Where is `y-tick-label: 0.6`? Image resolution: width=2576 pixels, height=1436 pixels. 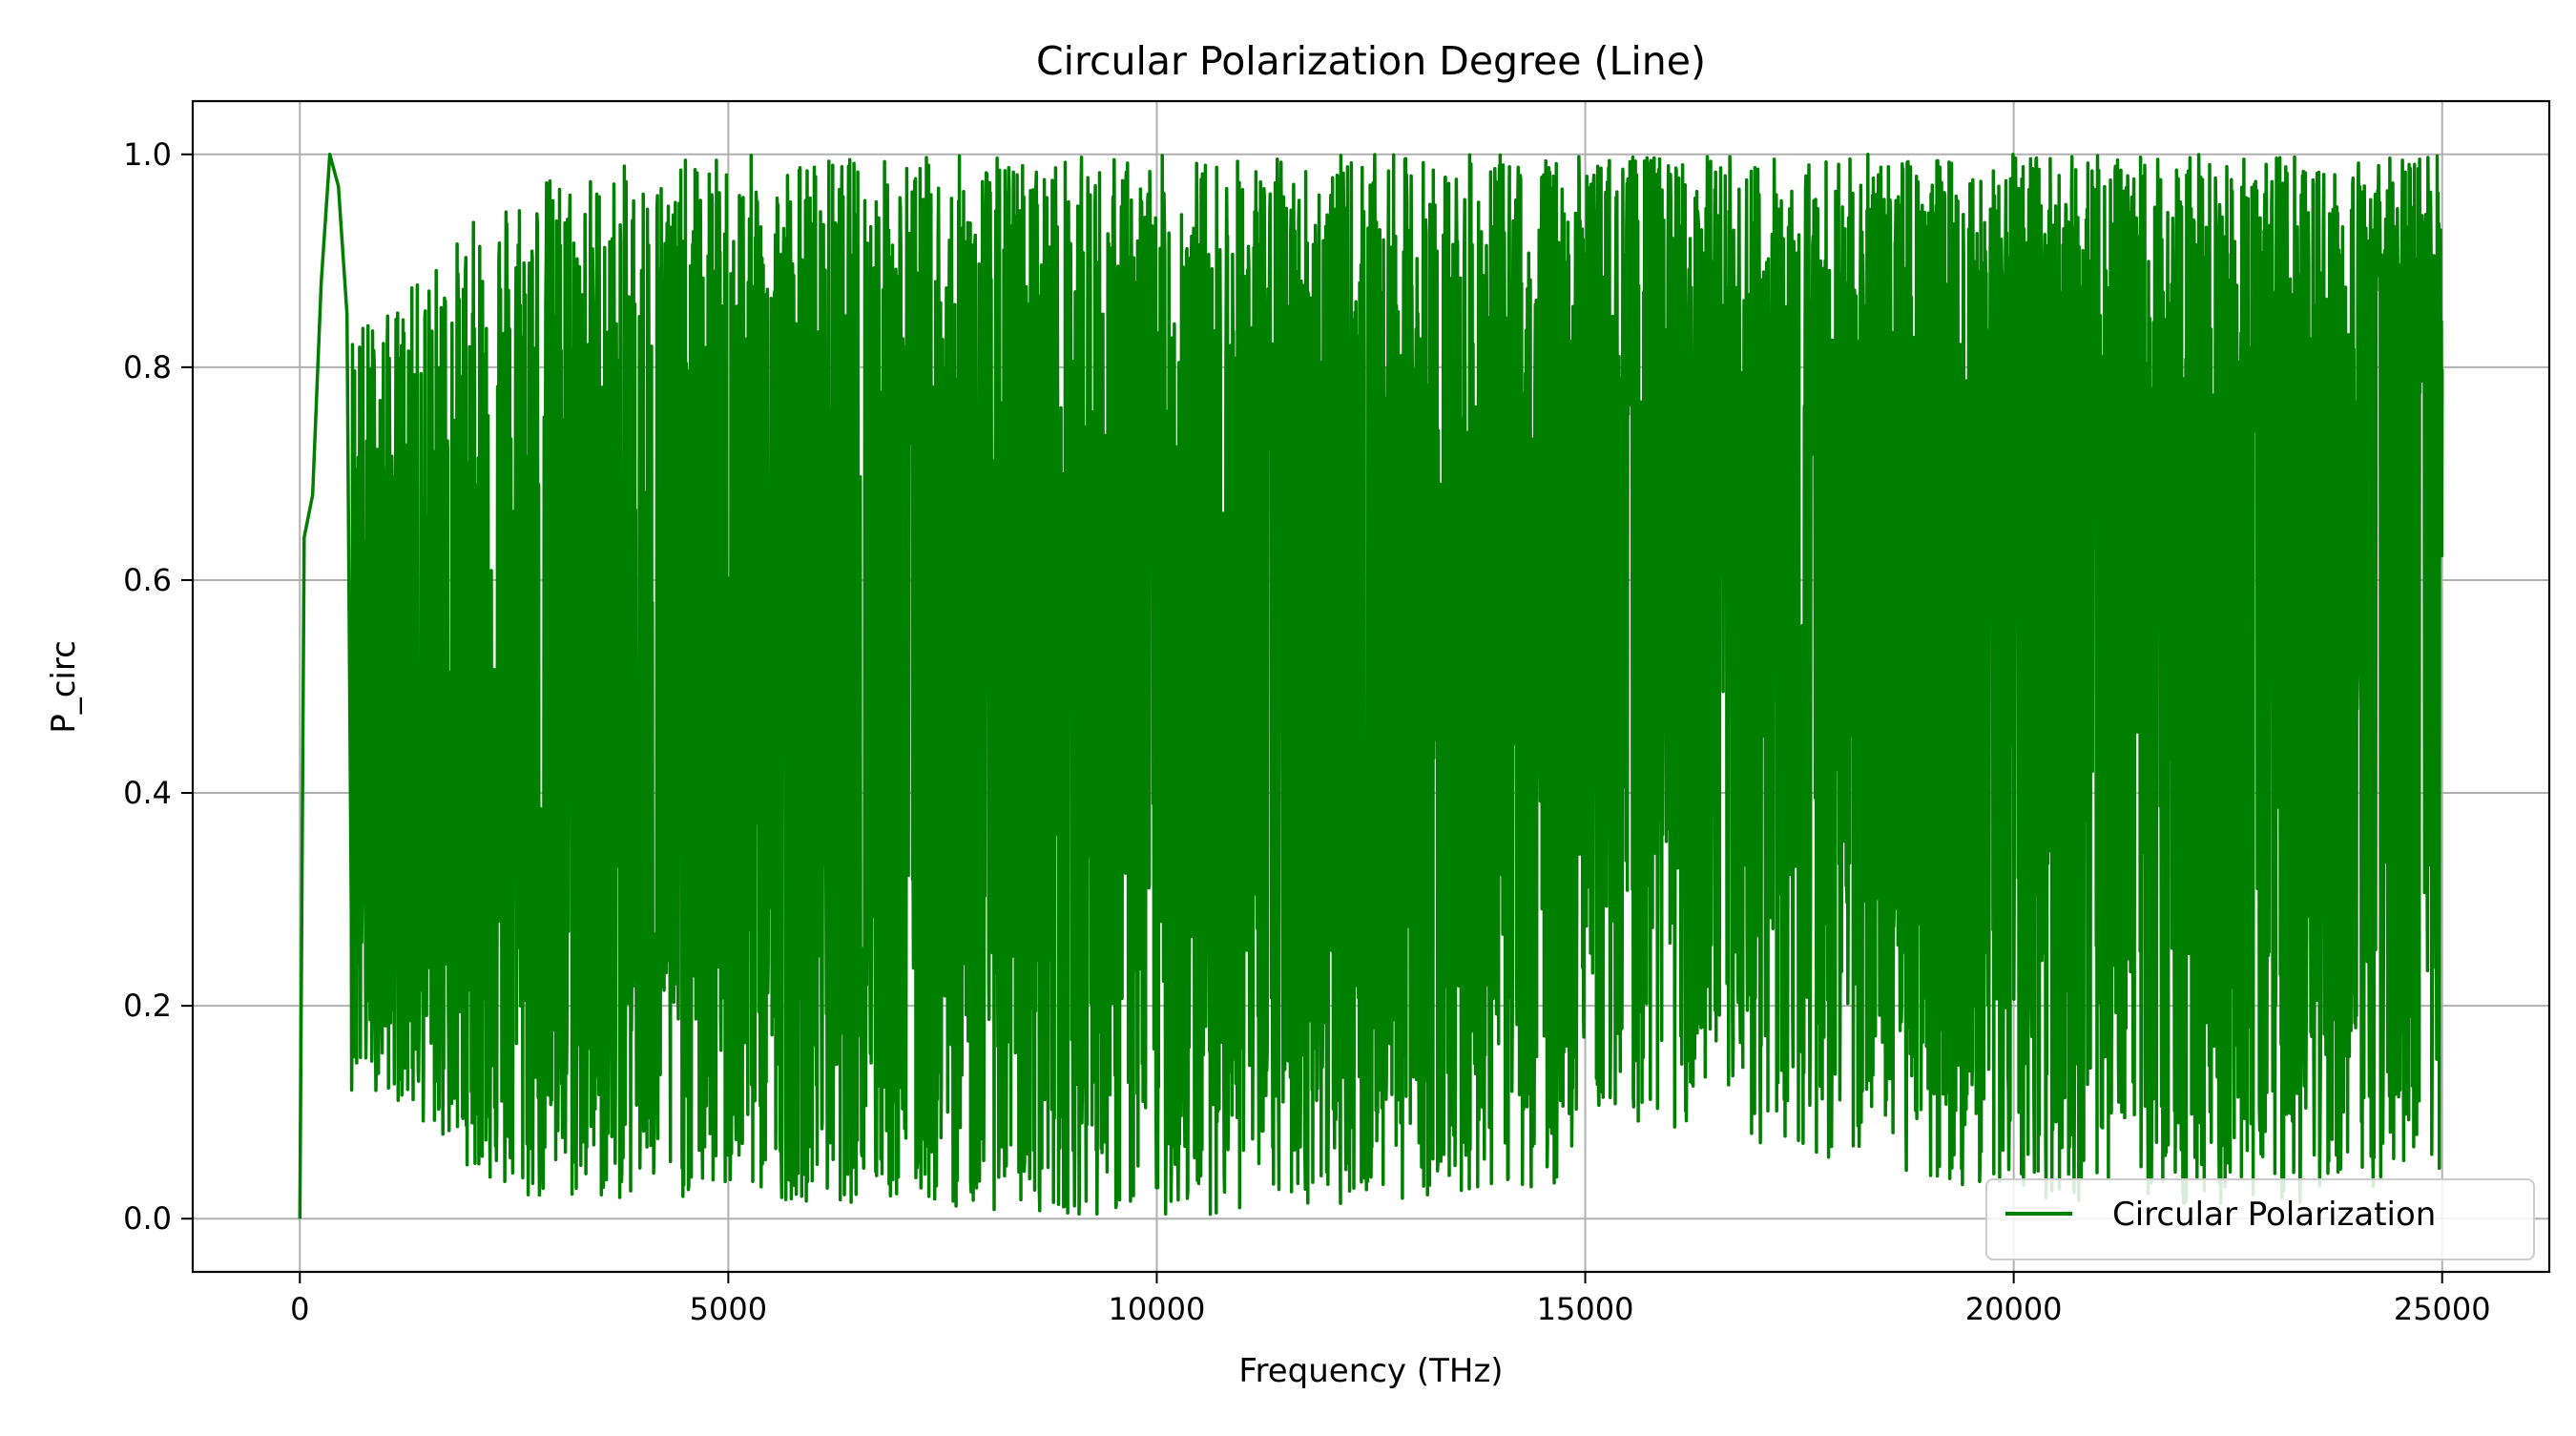
y-tick-label: 0.6 is located at coordinates (147, 580).